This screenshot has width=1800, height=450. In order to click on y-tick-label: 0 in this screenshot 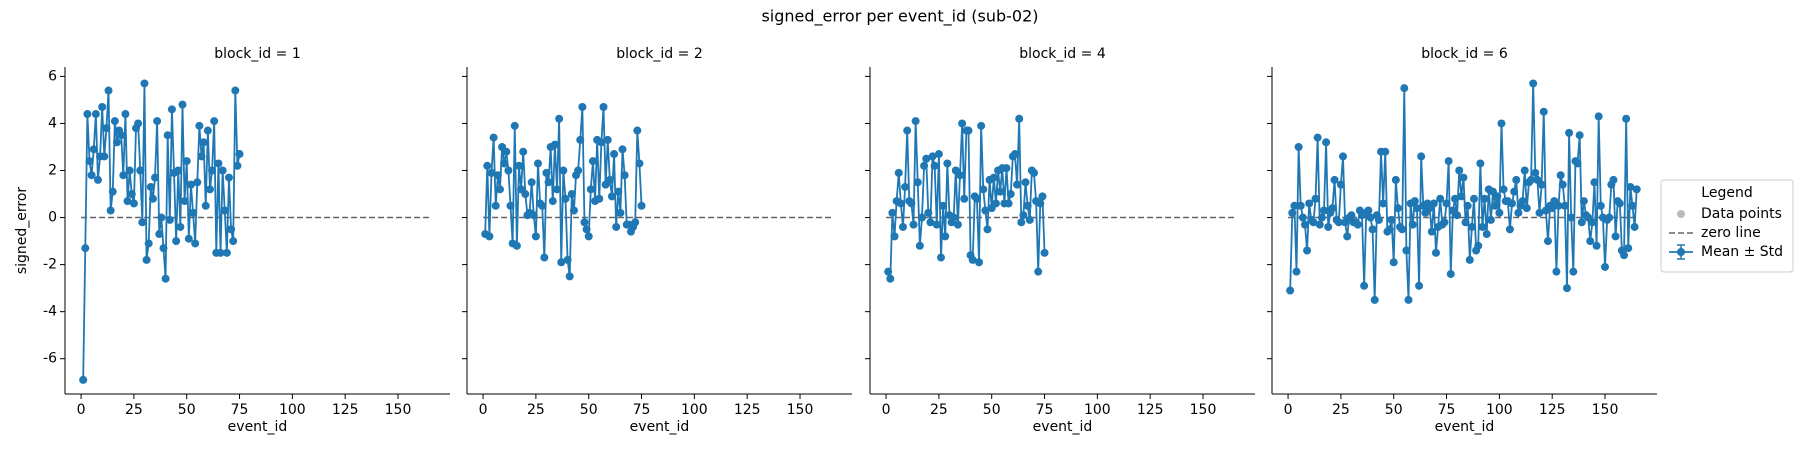, I will do `click(52, 218)`.